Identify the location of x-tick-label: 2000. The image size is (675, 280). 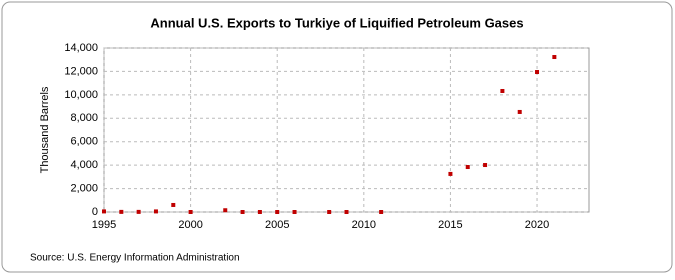
(190, 225).